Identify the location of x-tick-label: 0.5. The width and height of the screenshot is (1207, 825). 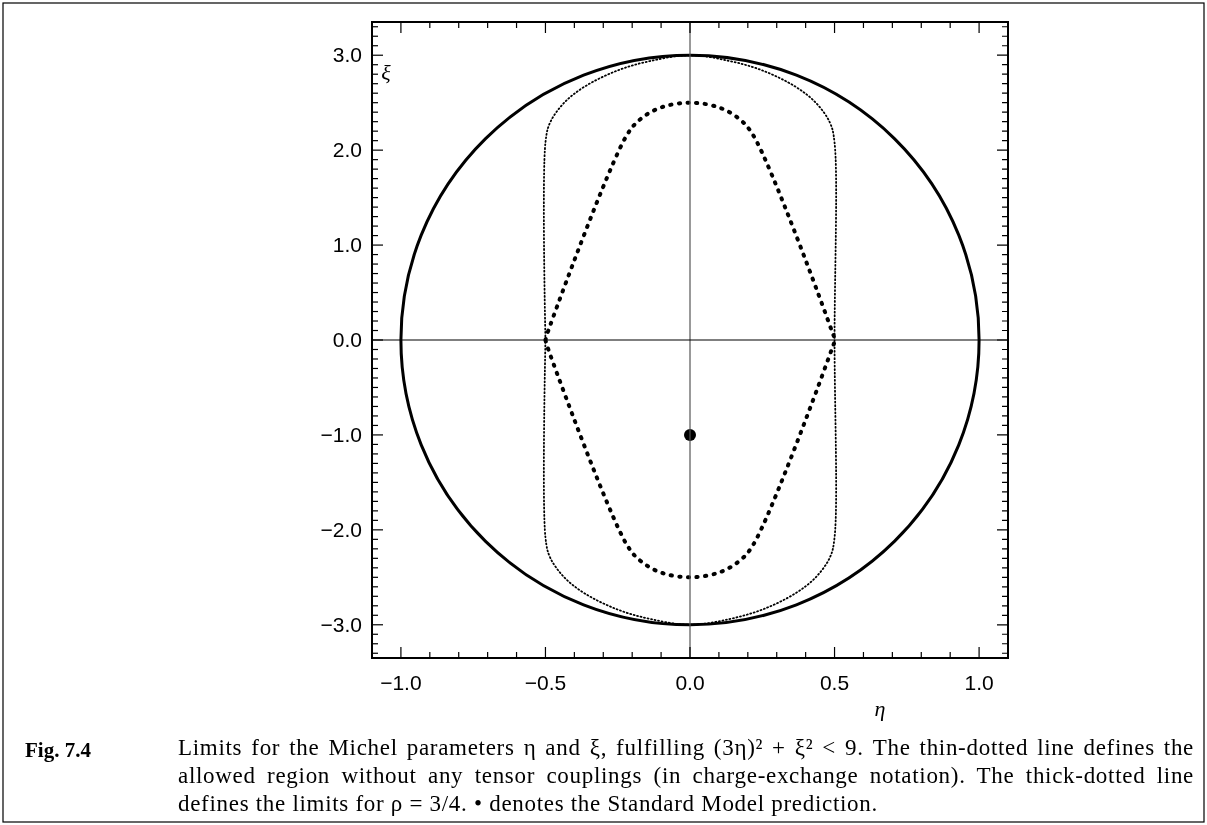
(834, 682).